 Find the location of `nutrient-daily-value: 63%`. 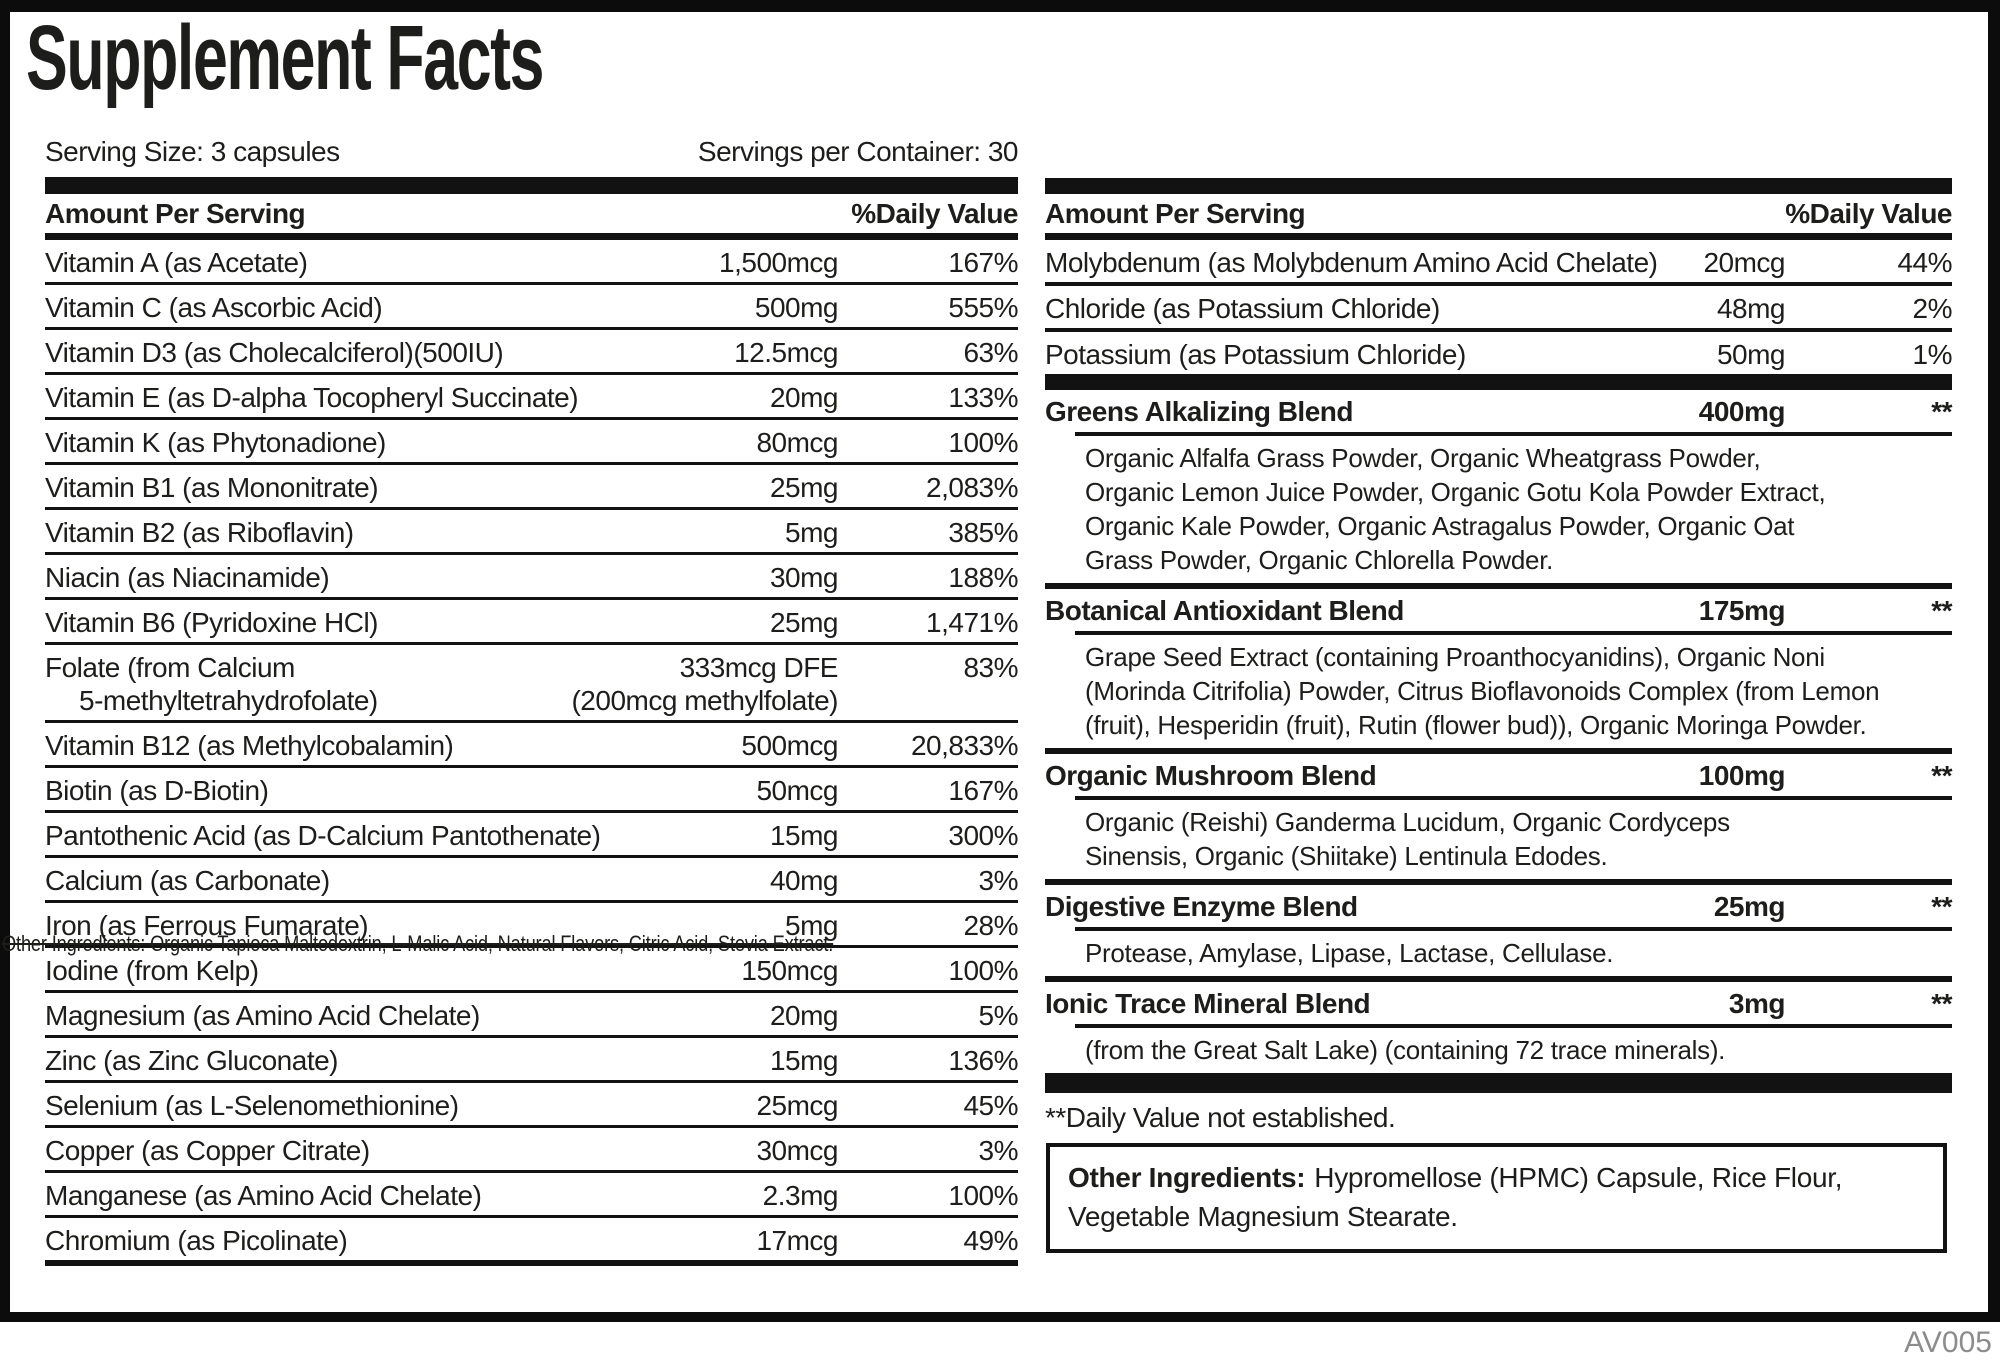

nutrient-daily-value: 63% is located at coordinates (990, 352).